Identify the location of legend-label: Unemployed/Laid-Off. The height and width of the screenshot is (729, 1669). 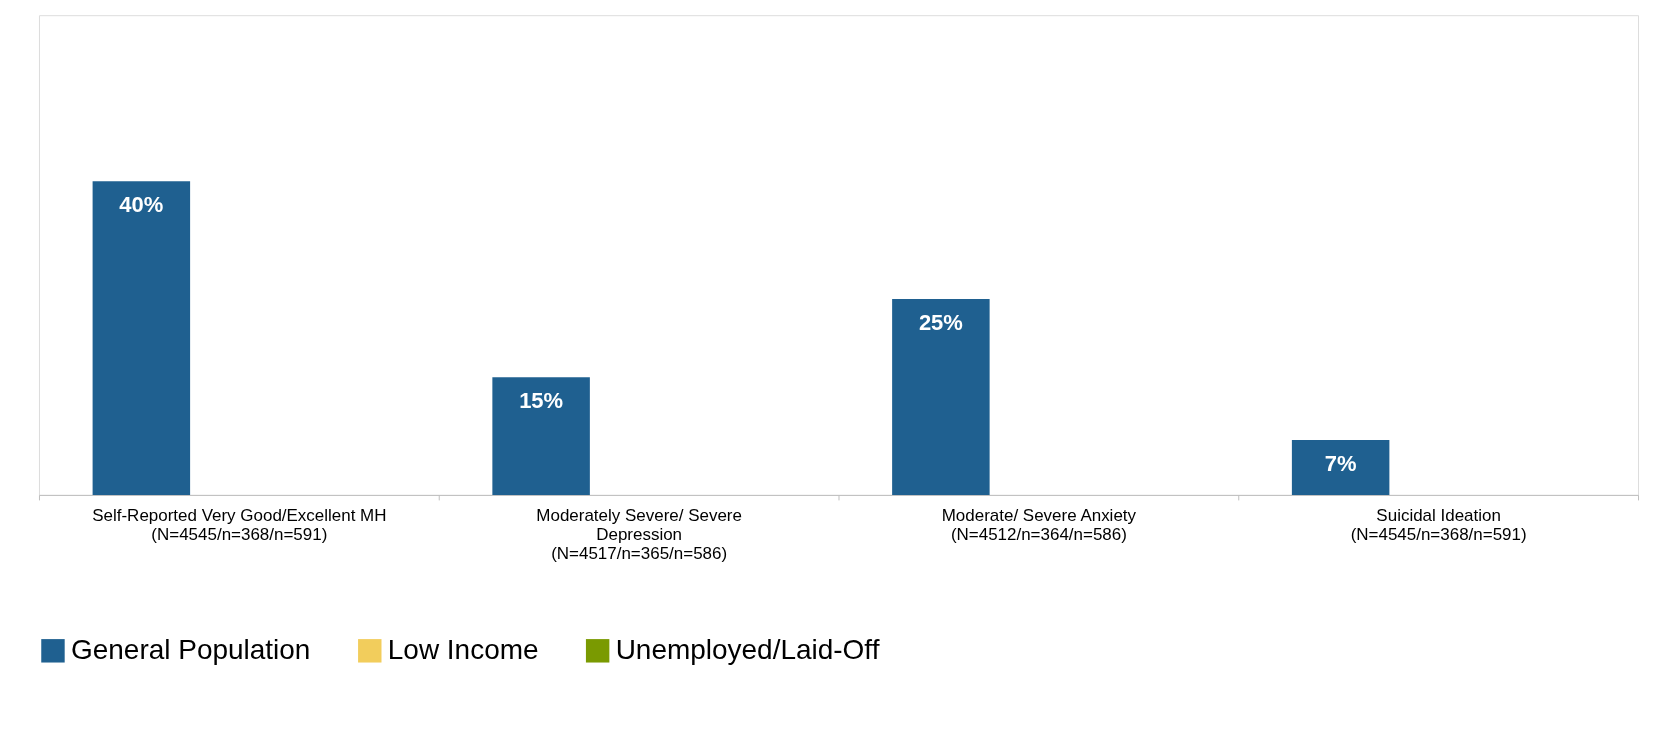
(747, 649).